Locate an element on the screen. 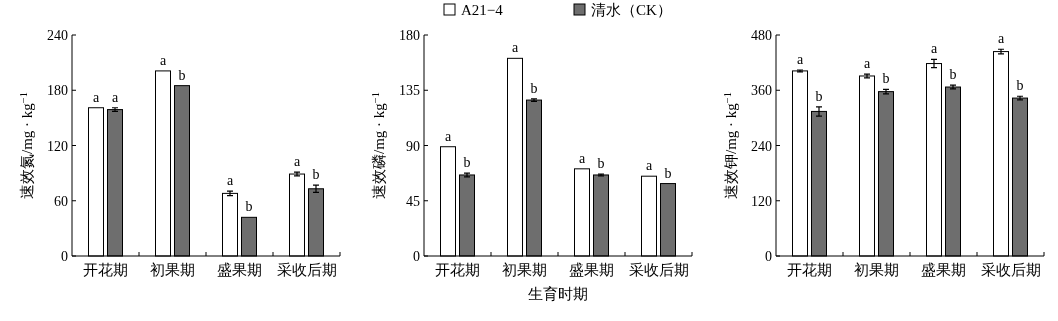  y-tick-label: 480 is located at coordinates (761, 35).